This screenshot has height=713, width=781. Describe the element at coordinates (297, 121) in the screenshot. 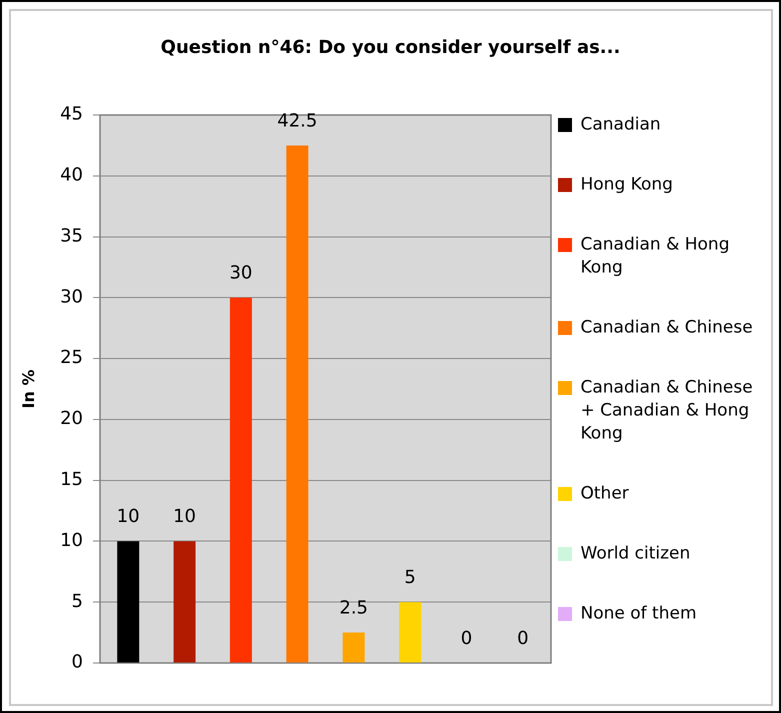

I see `data-label: 42.5` at that location.